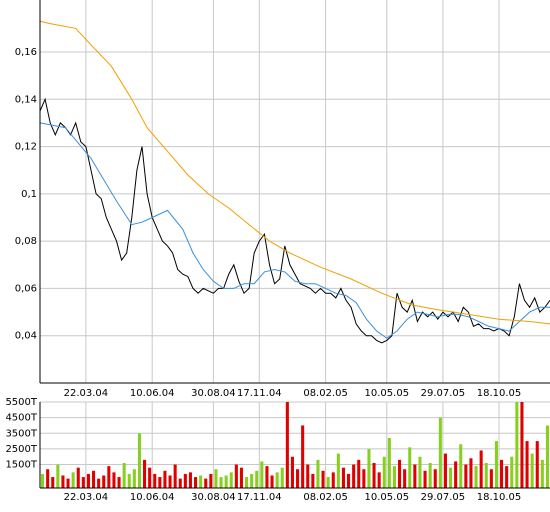 This screenshot has height=512, width=550. I want to click on y-tick-label: 0,08, so click(26, 241).